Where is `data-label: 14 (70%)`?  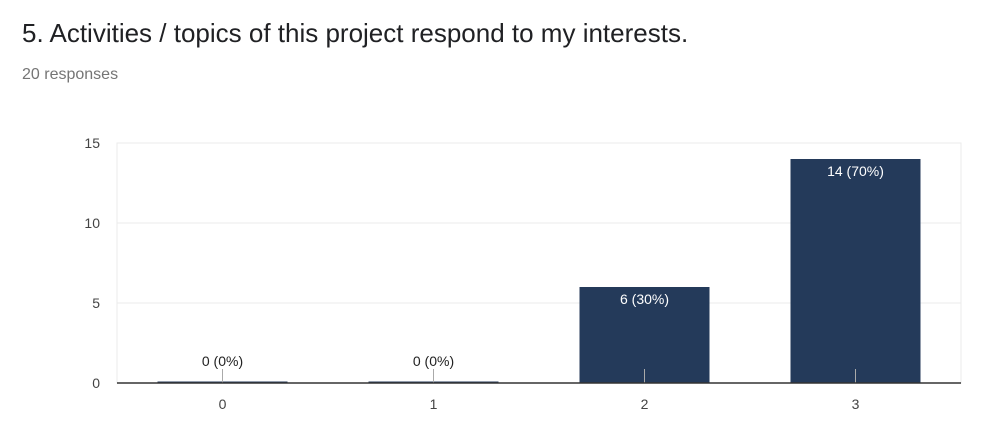 data-label: 14 (70%) is located at coordinates (855, 171).